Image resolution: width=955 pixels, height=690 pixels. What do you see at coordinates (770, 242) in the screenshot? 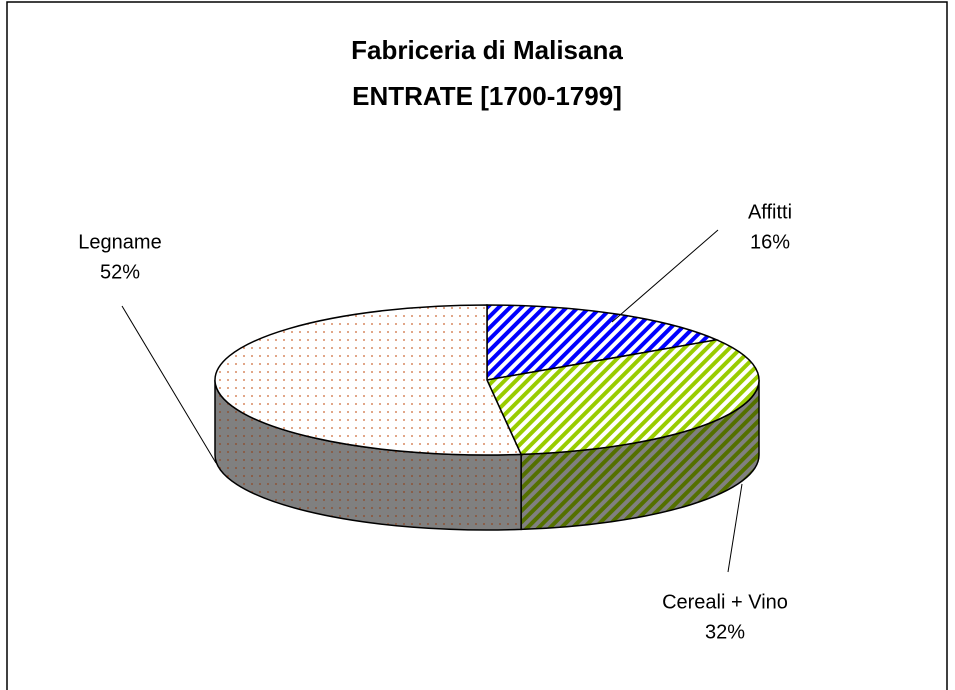
I see `data-label-value: 16%` at bounding box center [770, 242].